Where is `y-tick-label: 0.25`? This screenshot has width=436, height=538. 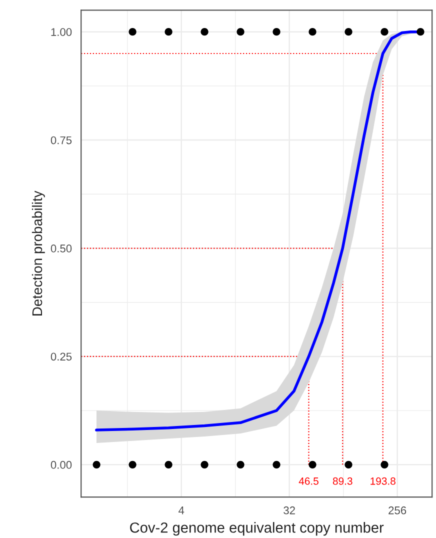
y-tick-label: 0.25 is located at coordinates (61, 356).